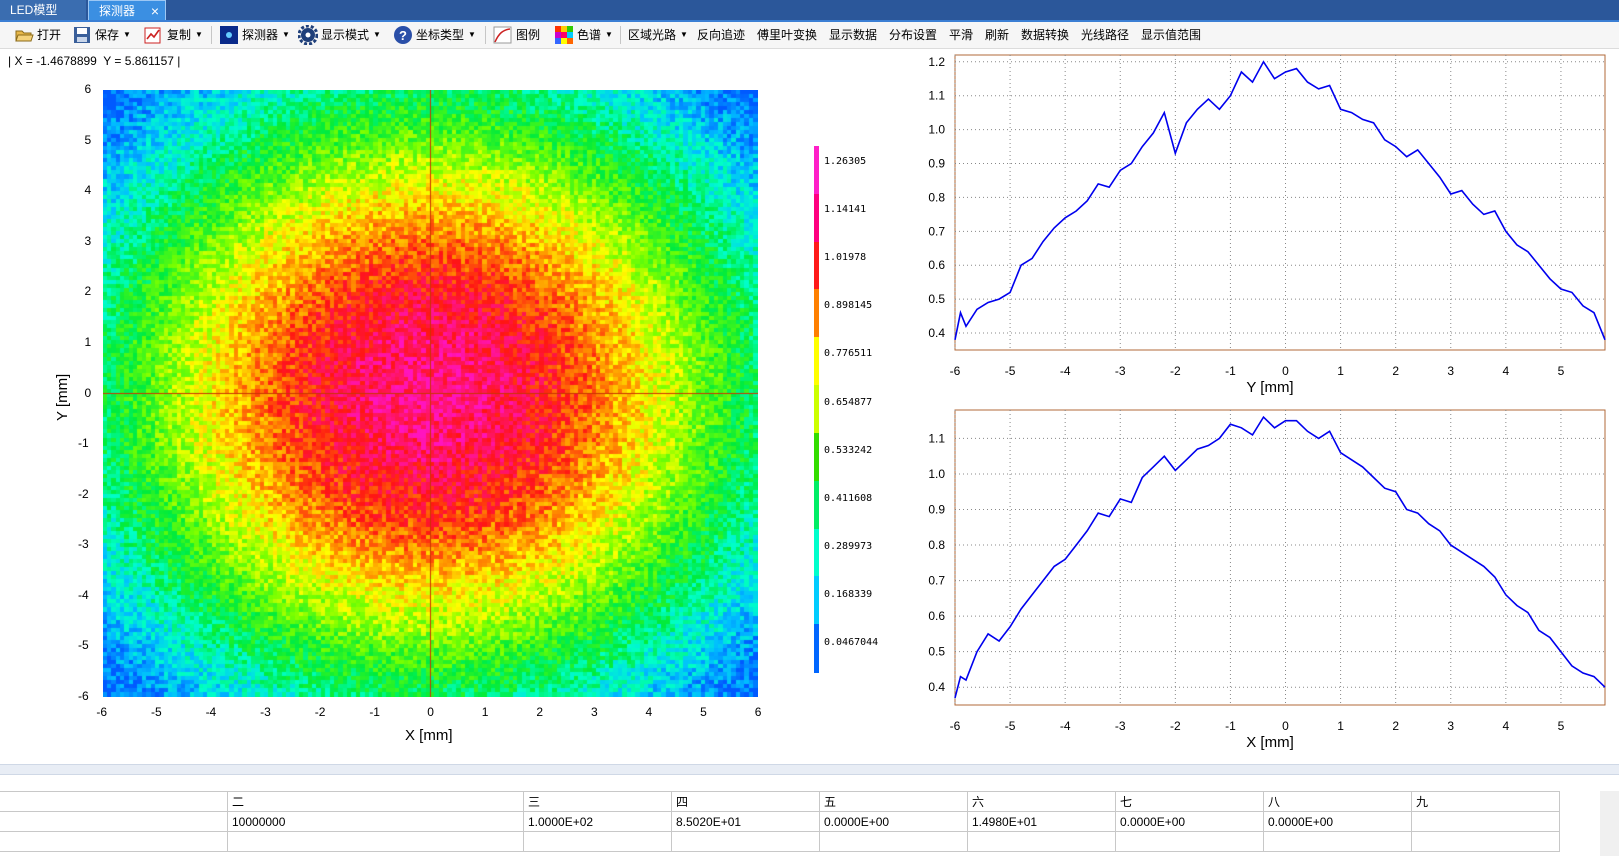 The image size is (1619, 857). I want to click on column-header-8: 八, so click(1338, 802).